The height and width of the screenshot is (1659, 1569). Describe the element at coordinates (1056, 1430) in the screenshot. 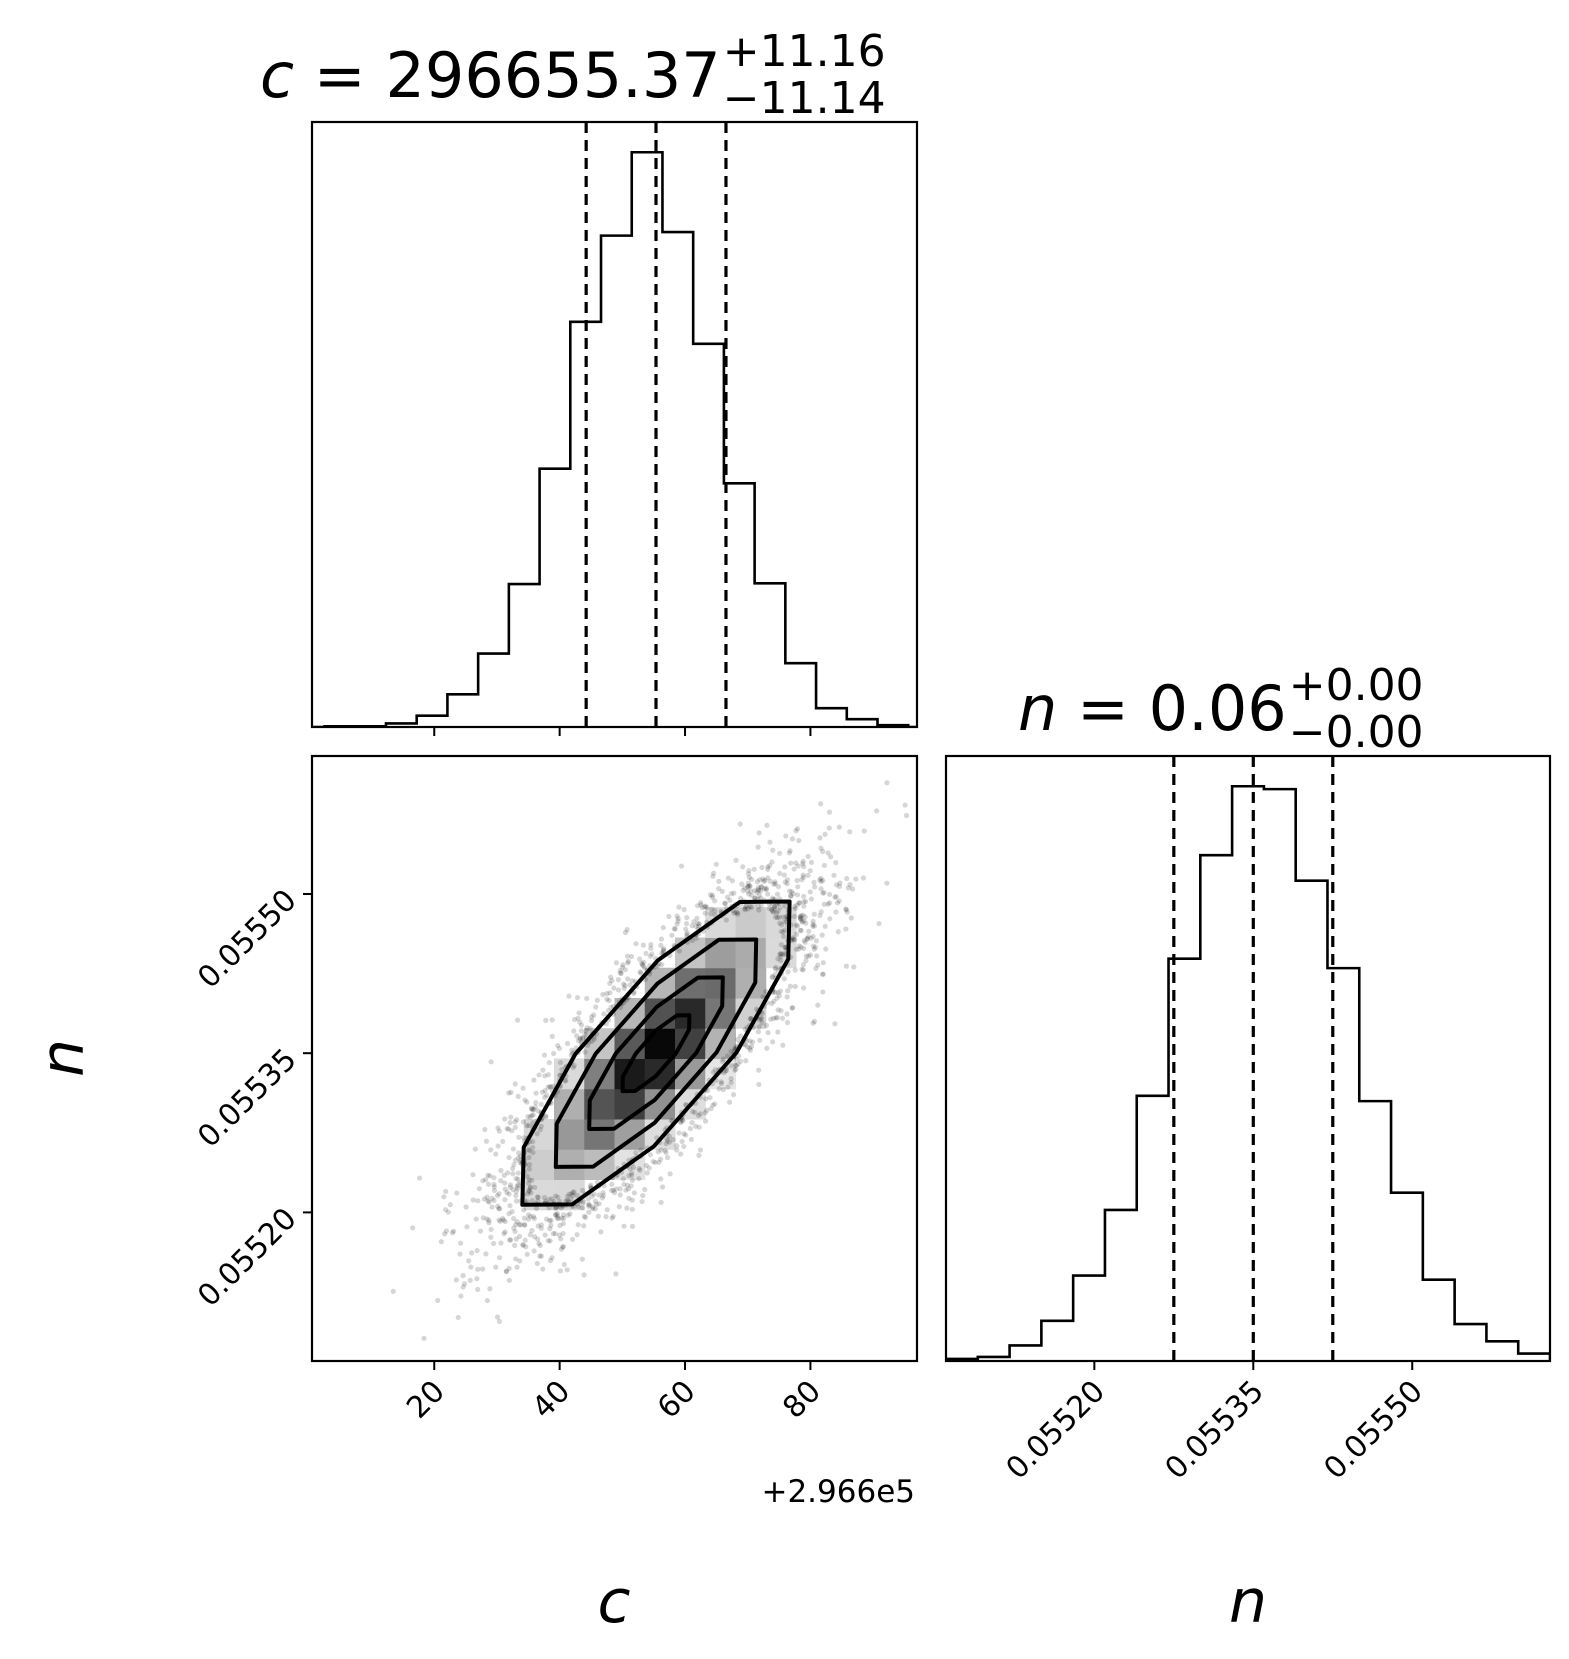

I see `n-marginal-x-tick-label: 0.05520` at that location.